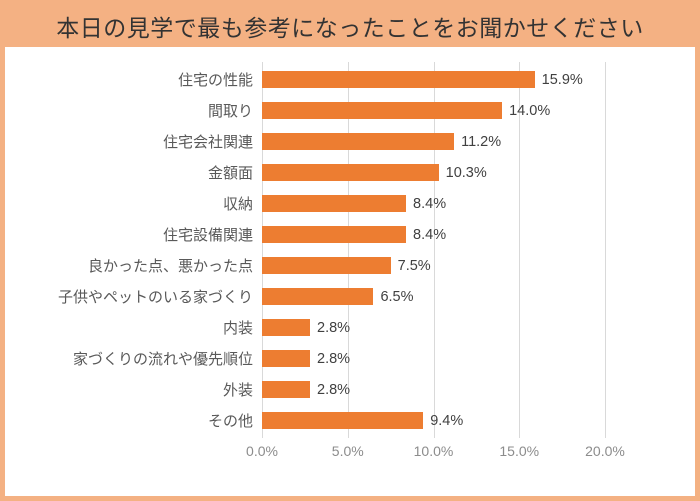 The image size is (700, 501). I want to click on category-label: 金額面, so click(230, 173).